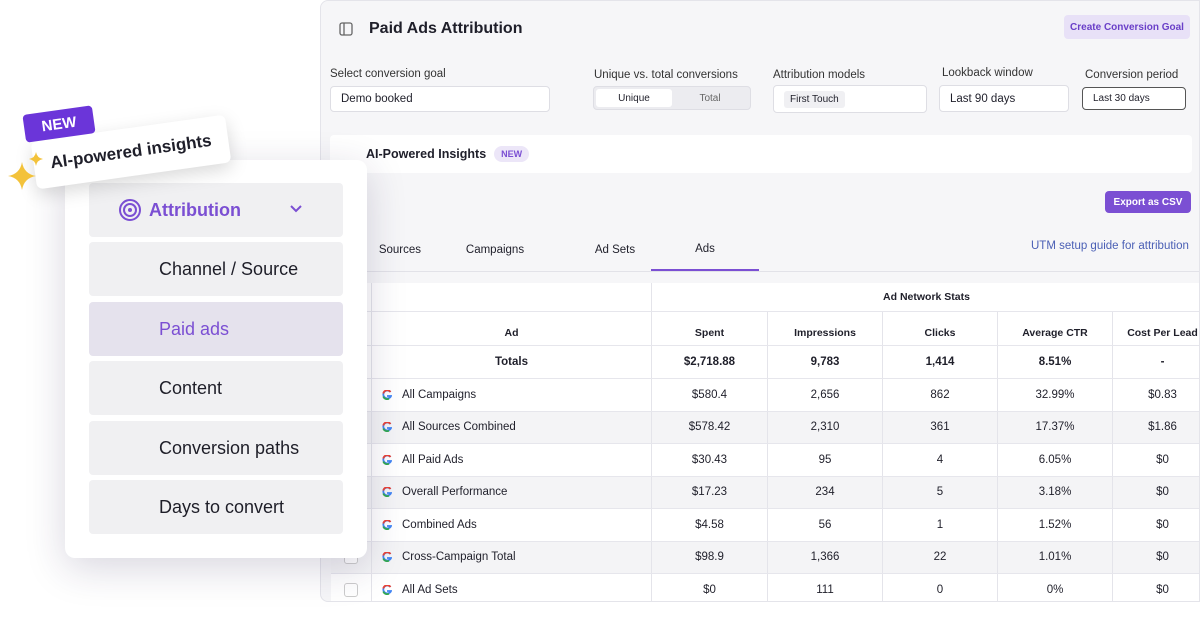 Image resolution: width=1200 pixels, height=630 pixels. Describe the element at coordinates (983, 98) in the screenshot. I see `select-value: Last 90 days` at that location.